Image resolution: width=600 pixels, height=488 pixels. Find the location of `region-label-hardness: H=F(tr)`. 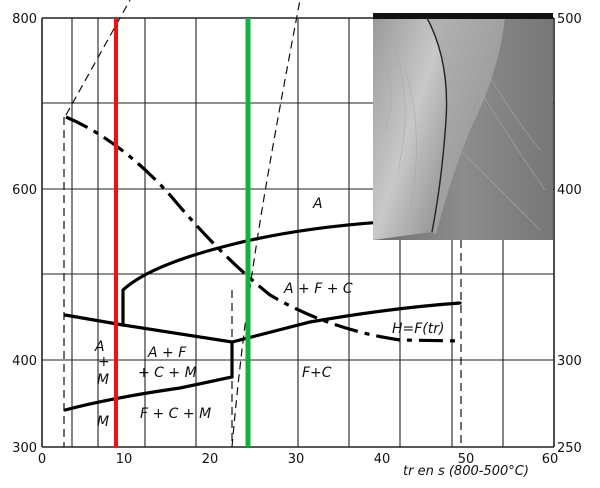

region-label-hardness: H=F(tr) is located at coordinates (418, 329).